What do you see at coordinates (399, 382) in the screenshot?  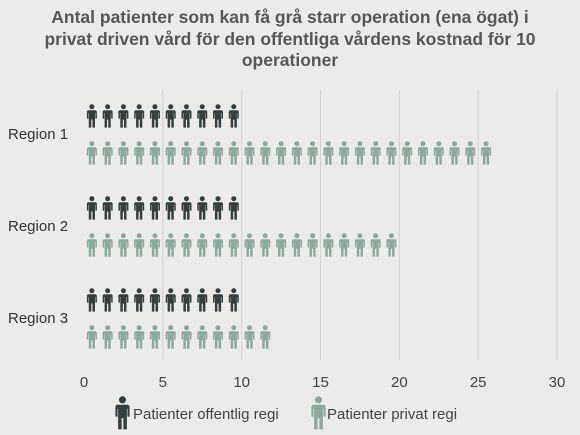 I see `x-tick-label: 20` at bounding box center [399, 382].